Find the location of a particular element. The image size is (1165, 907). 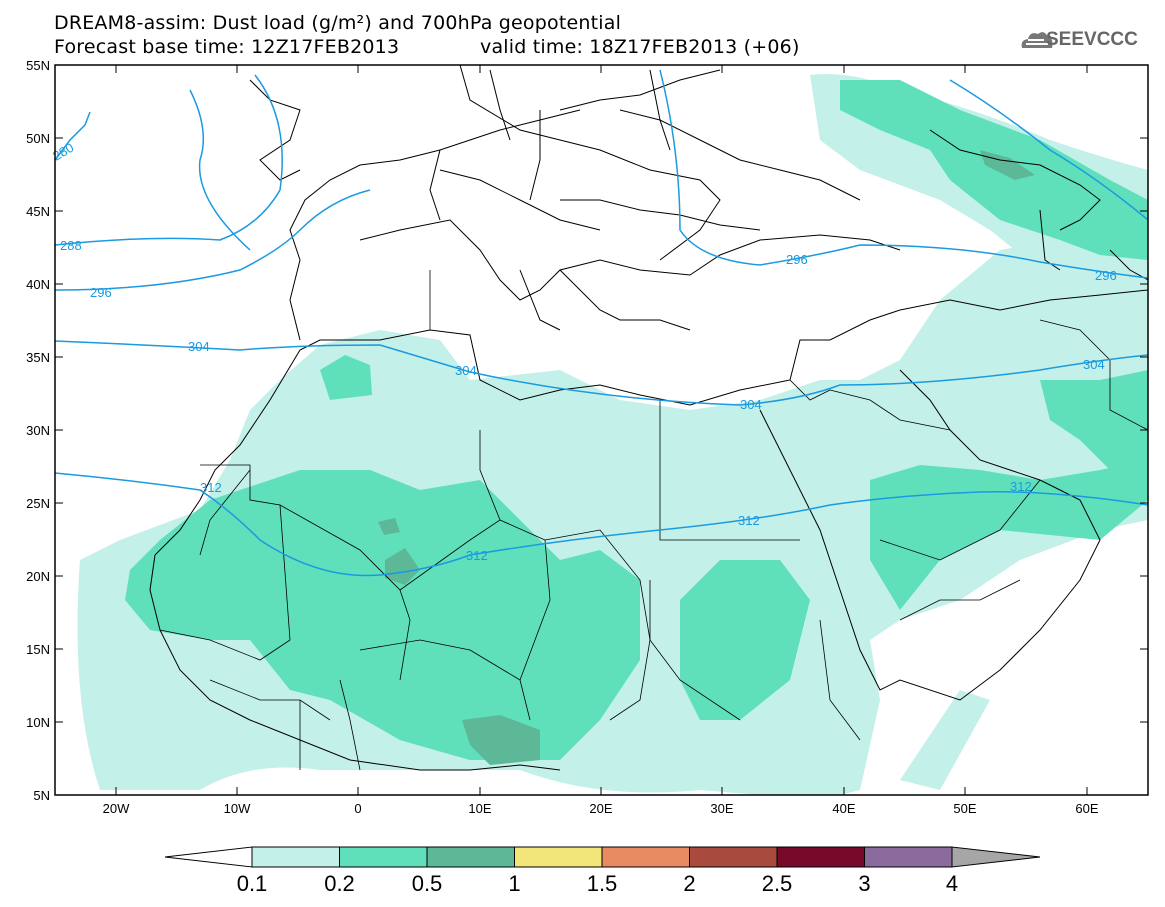

colorbar-label: 4 is located at coordinates (952, 883).